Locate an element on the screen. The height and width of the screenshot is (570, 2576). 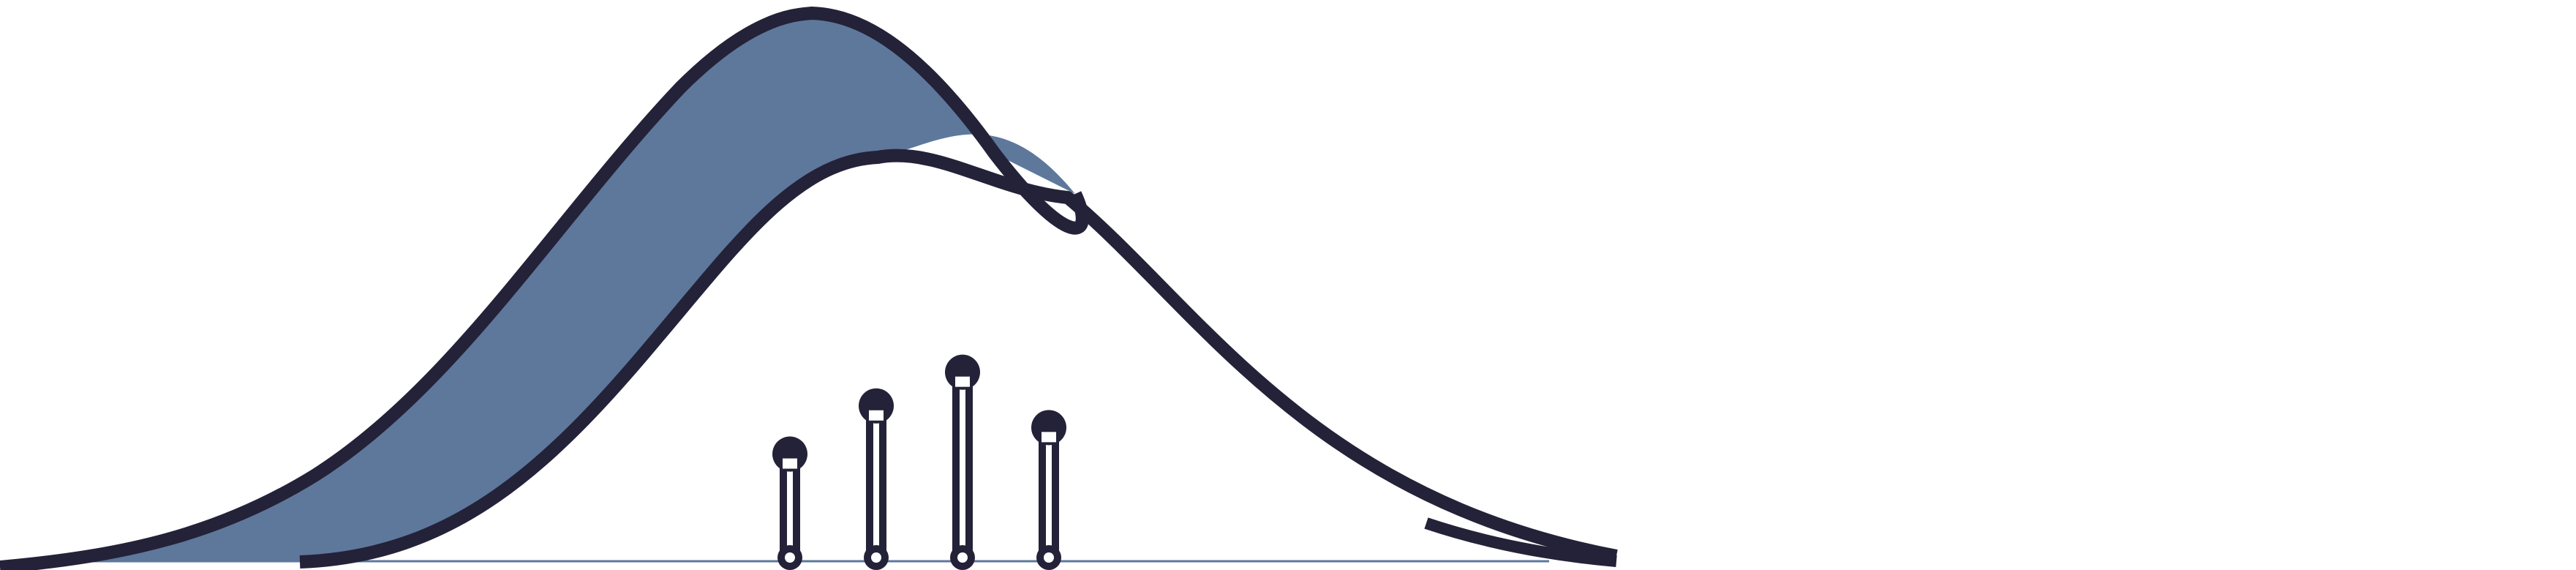
stem-1-base-hole is located at coordinates (790, 557).